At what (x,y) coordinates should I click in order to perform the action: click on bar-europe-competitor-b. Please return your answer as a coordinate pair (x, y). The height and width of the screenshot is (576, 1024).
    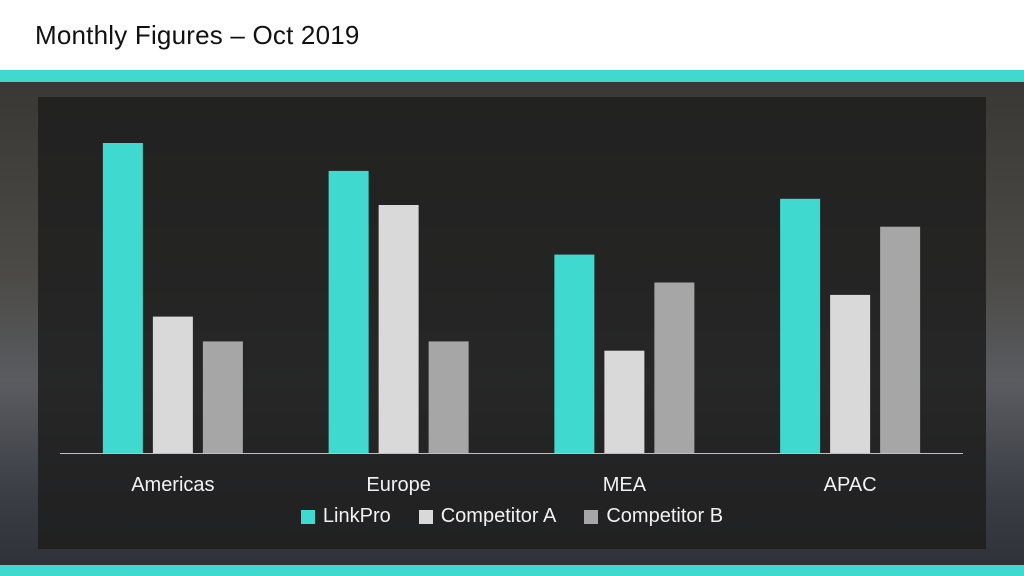
    Looking at the image, I should click on (448, 397).